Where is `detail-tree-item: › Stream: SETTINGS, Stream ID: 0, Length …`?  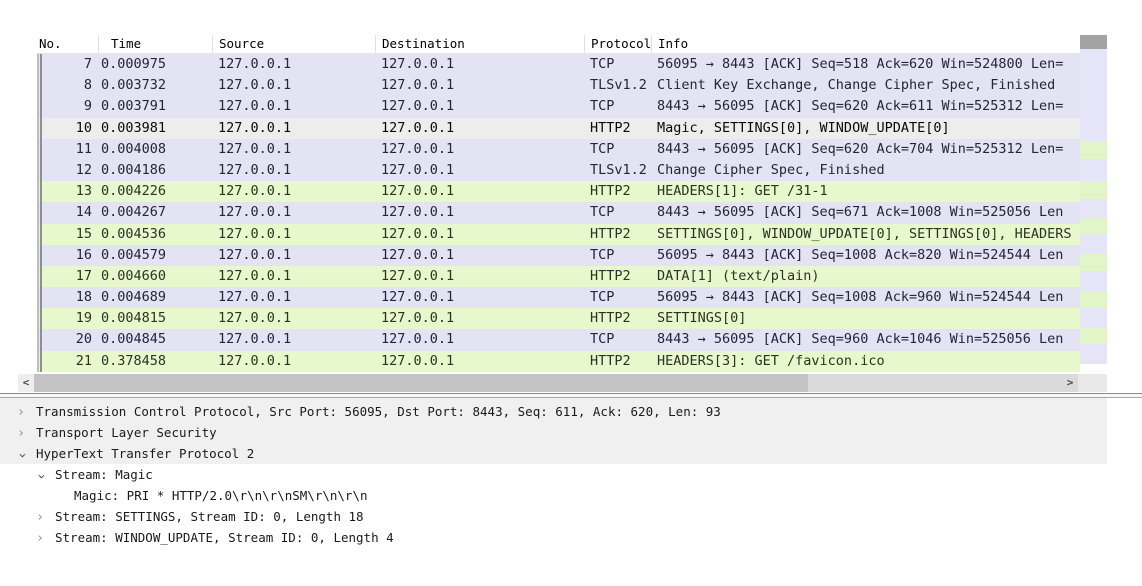
detail-tree-item: › Stream: SETTINGS, Stream ID: 0, Length … is located at coordinates (571, 516).